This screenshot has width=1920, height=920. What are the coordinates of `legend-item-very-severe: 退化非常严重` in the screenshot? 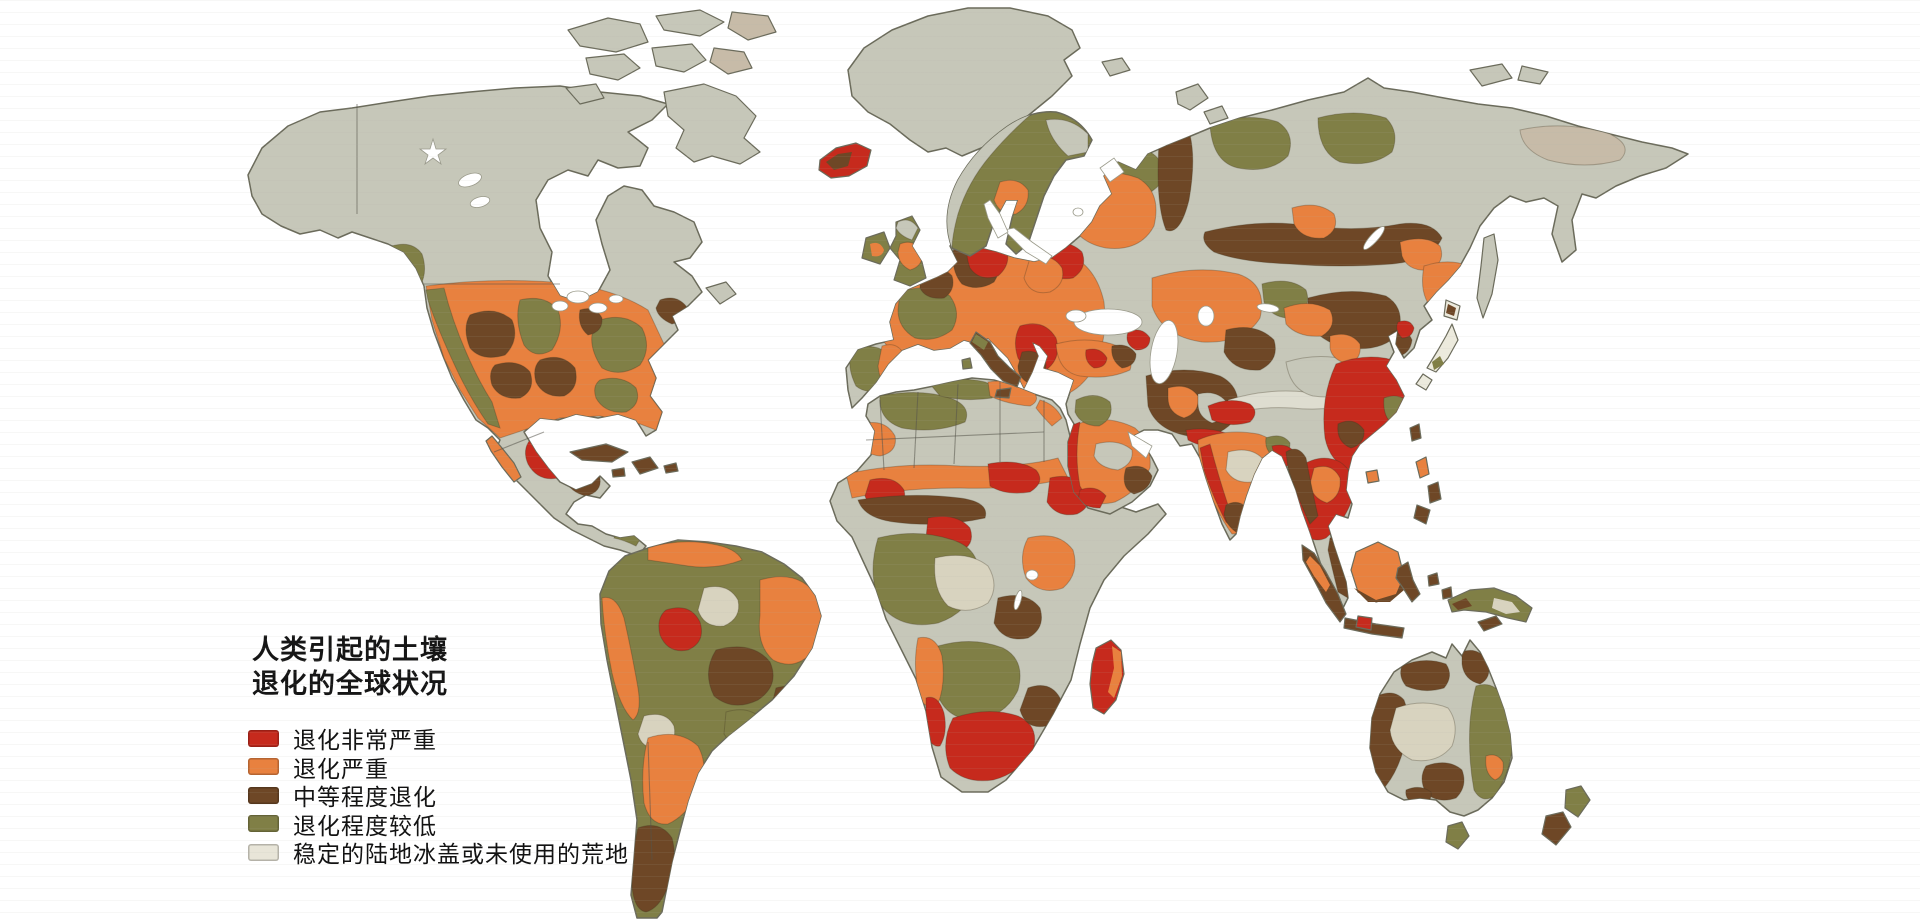 It's located at (438, 738).